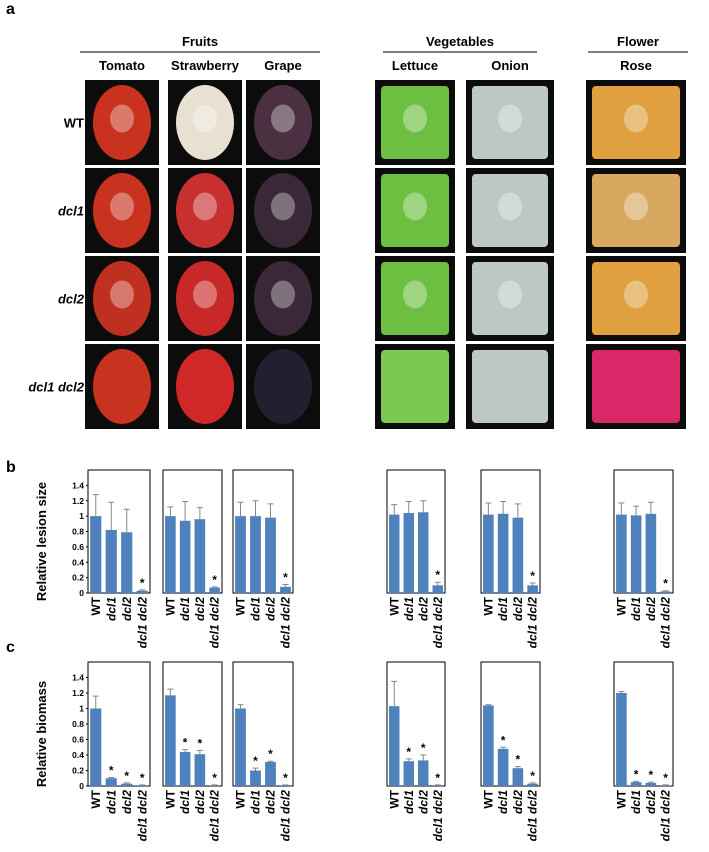  I want to click on column-label: Onion, so click(510, 65).